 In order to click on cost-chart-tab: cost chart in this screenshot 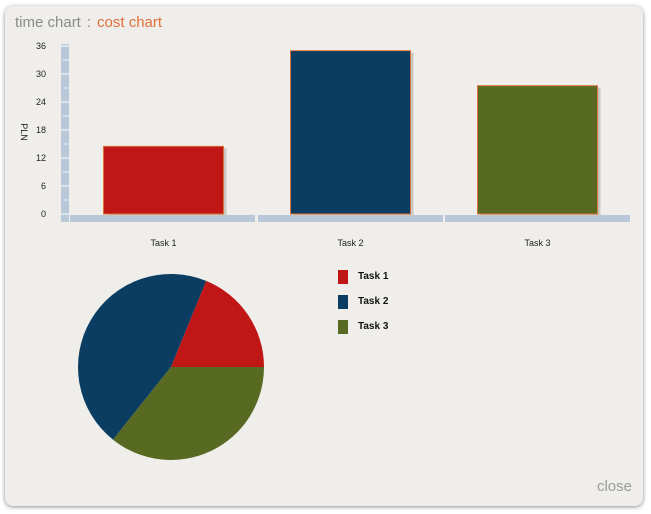, I will do `click(130, 22)`.